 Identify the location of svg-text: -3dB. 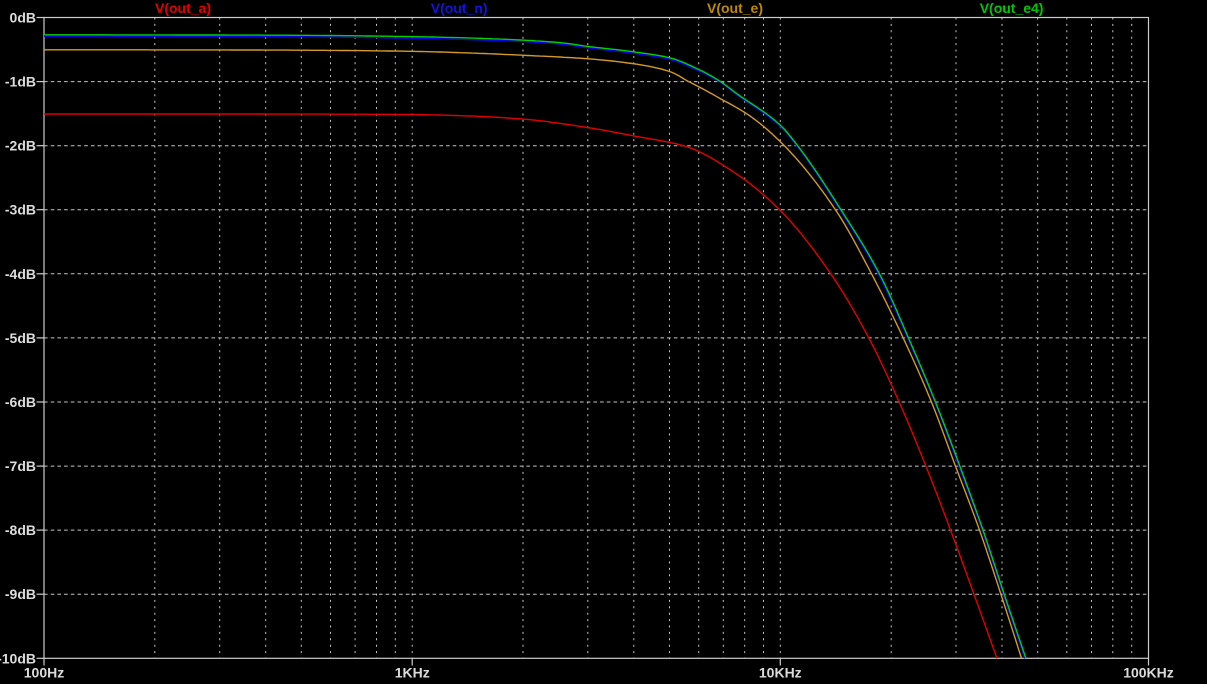
(20, 210).